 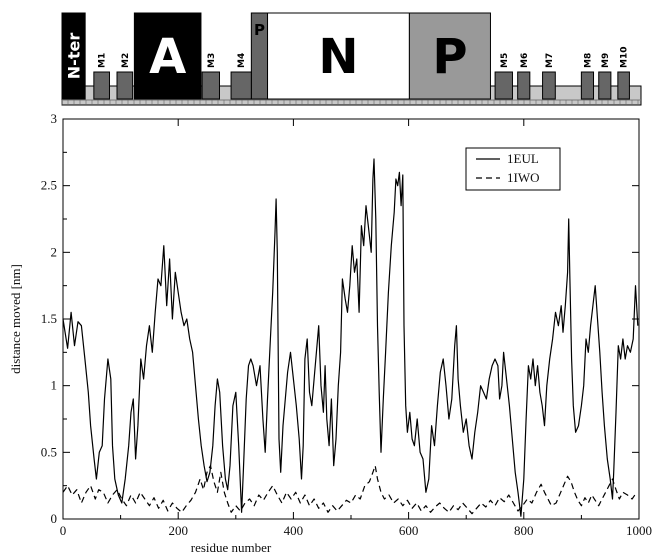 What do you see at coordinates (524, 85) in the screenshot?
I see `helix-m6` at bounding box center [524, 85].